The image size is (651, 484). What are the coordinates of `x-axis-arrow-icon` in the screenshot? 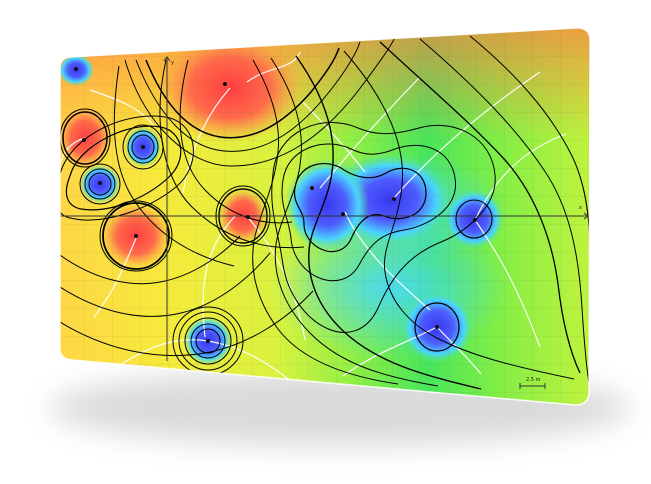 It's located at (586, 216).